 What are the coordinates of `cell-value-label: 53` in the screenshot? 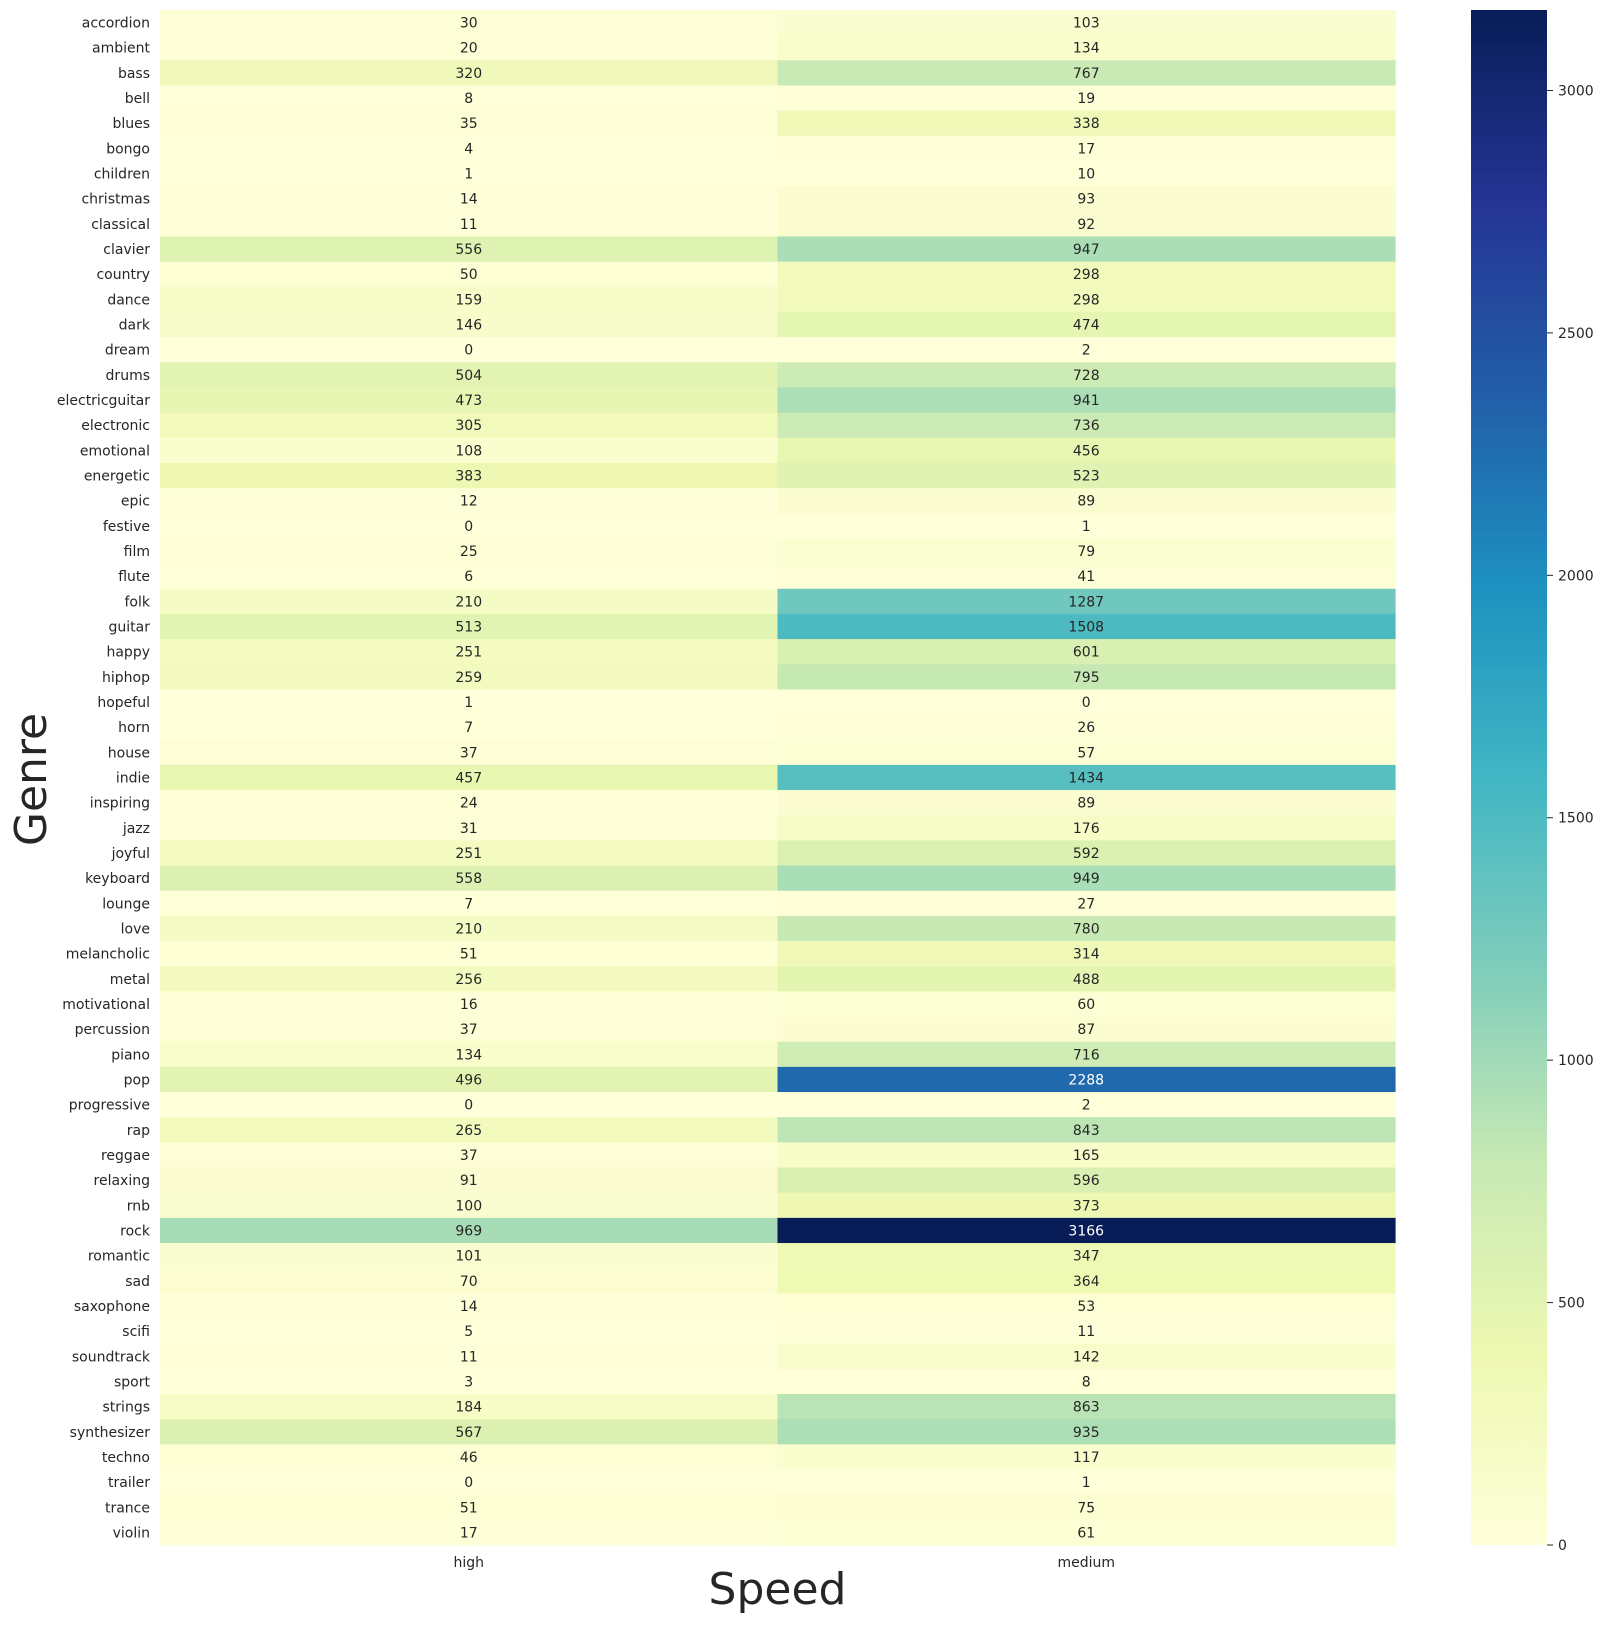 It's located at (1086, 1307).